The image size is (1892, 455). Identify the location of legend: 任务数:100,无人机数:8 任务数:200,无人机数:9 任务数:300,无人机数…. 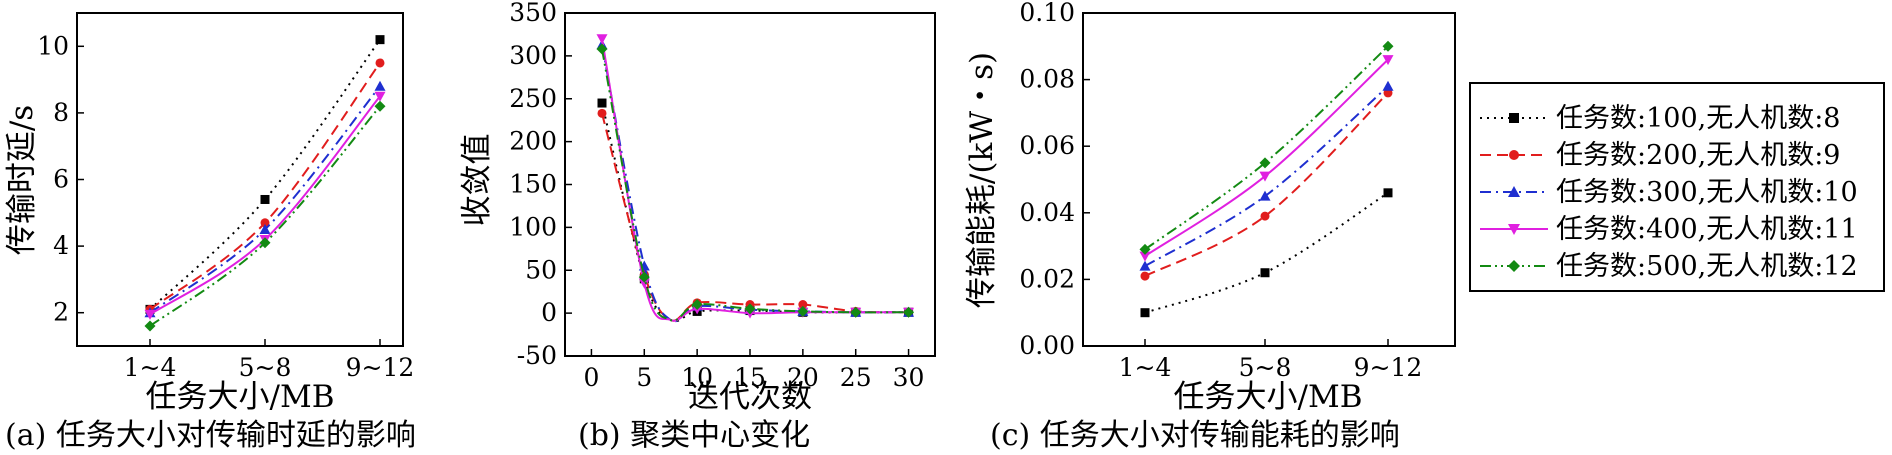
(1677, 187).